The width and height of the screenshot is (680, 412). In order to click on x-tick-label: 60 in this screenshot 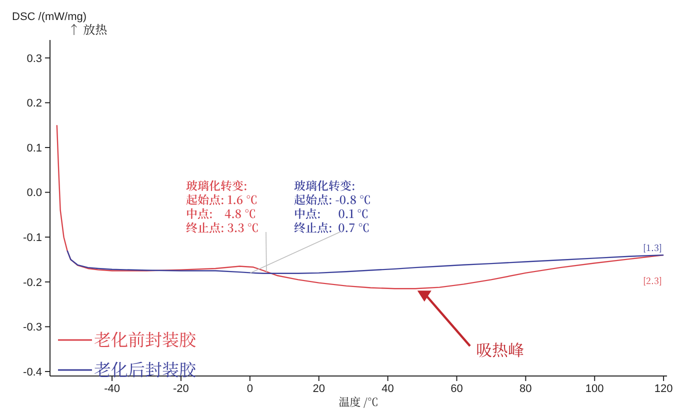, I will do `click(456, 389)`.